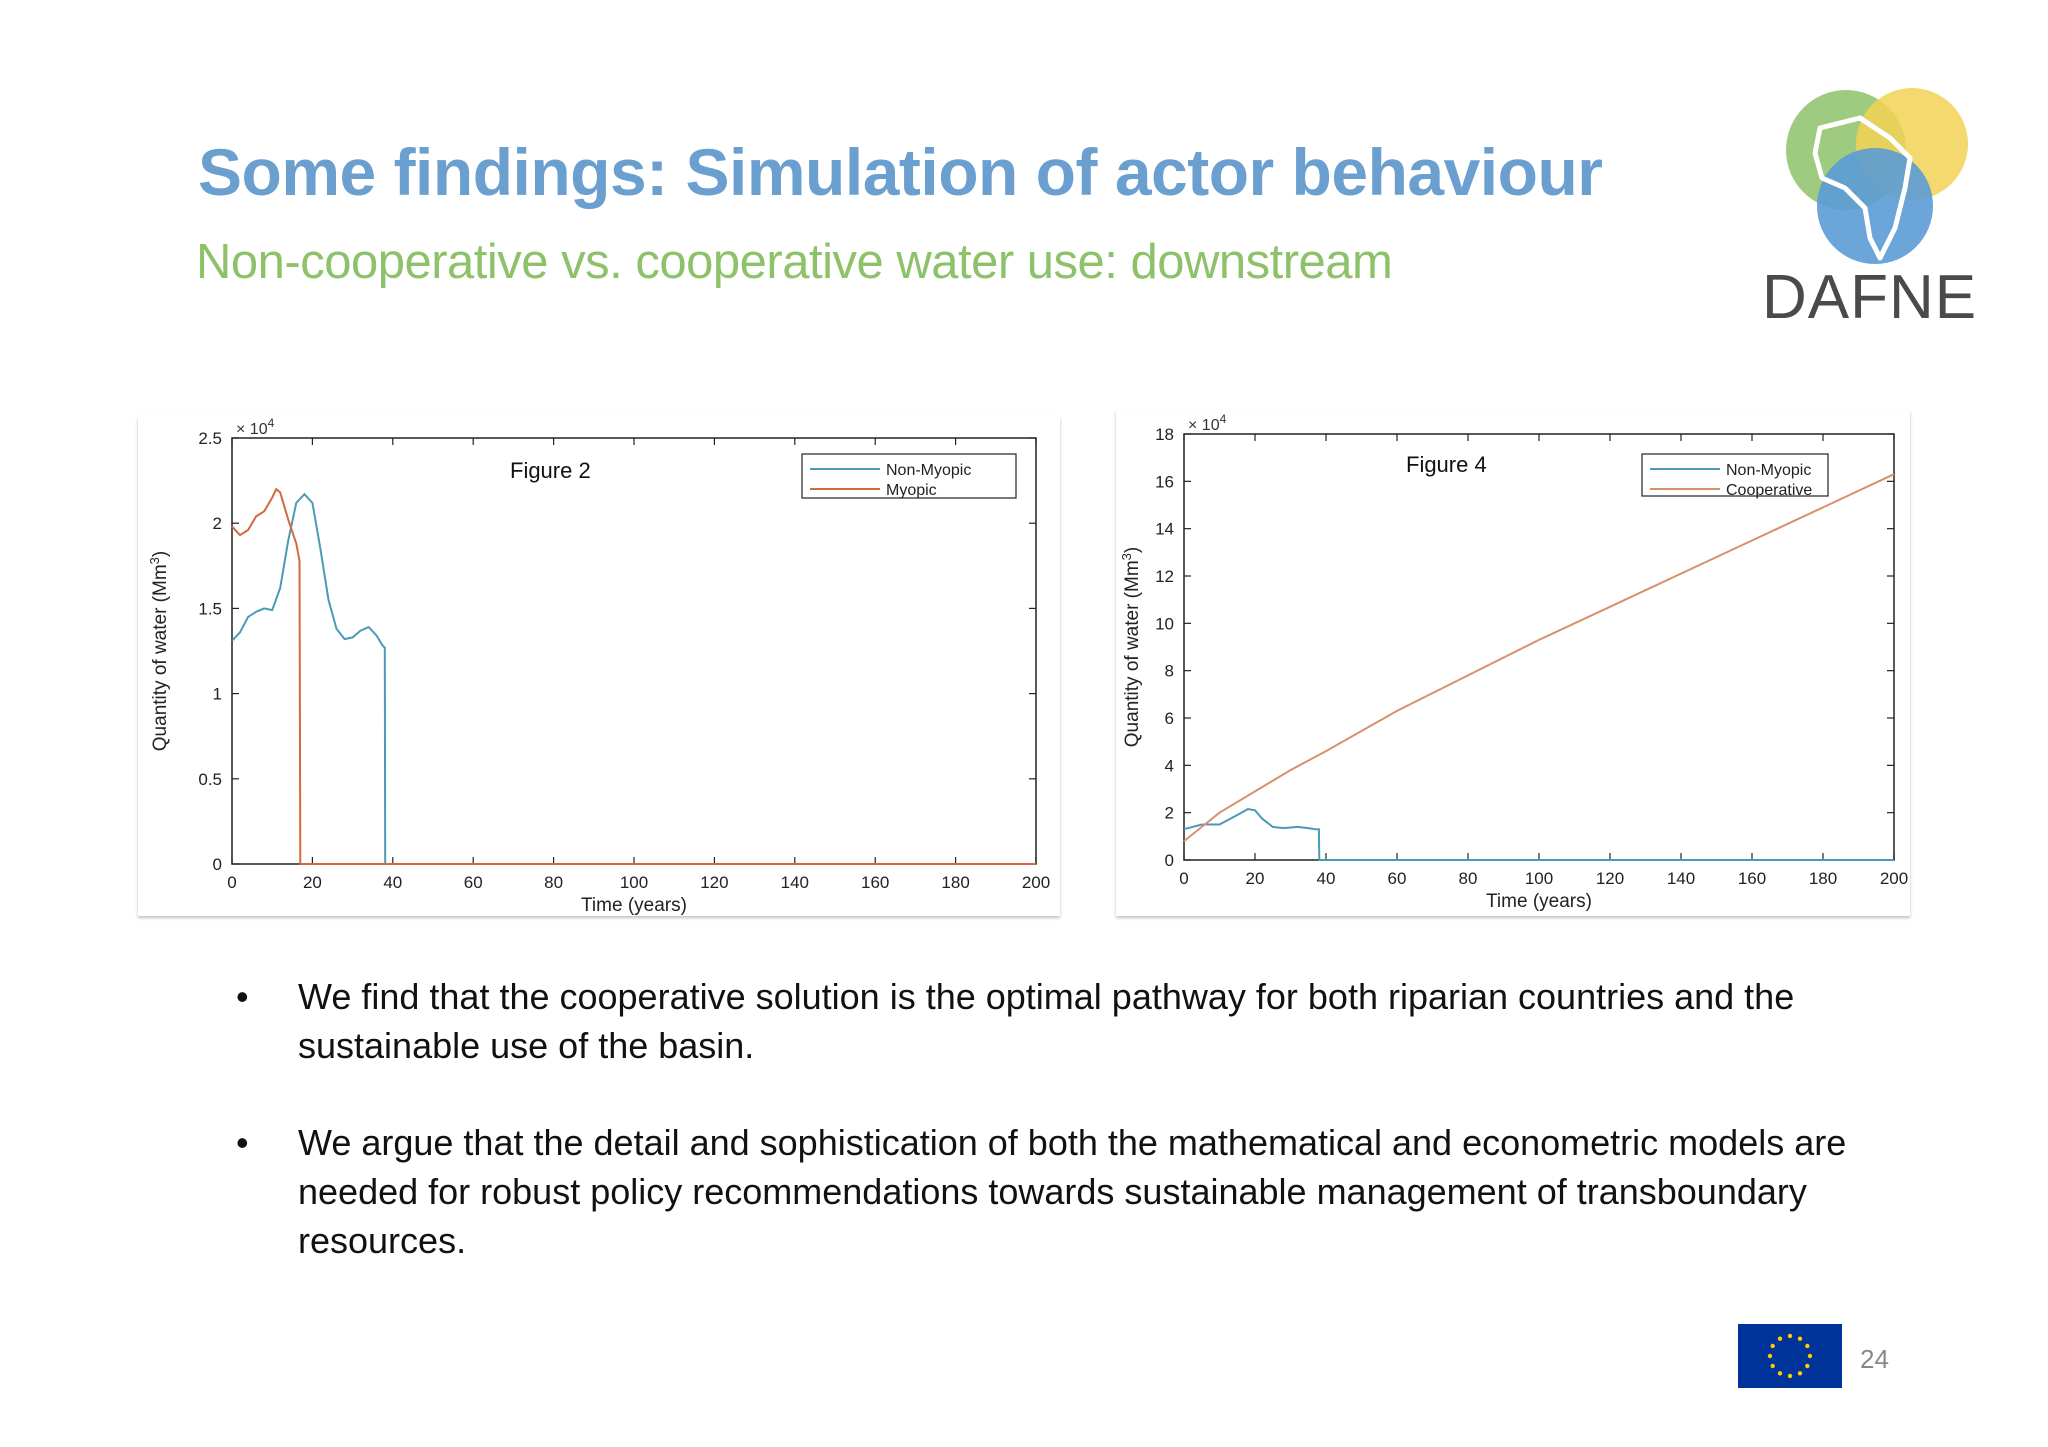 This screenshot has width=2048, height=1447. Describe the element at coordinates (1169, 671) in the screenshot. I see `y-tick-label: 8` at that location.